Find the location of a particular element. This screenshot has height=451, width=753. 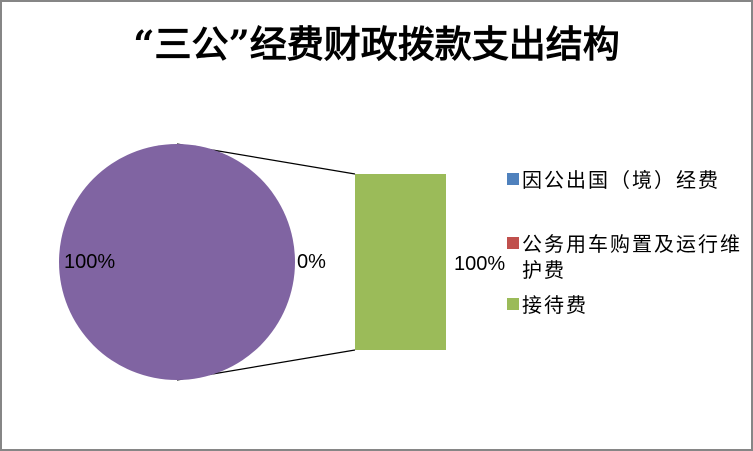

legend-item-abroad: 因公出国（境）经费 is located at coordinates (613, 180).